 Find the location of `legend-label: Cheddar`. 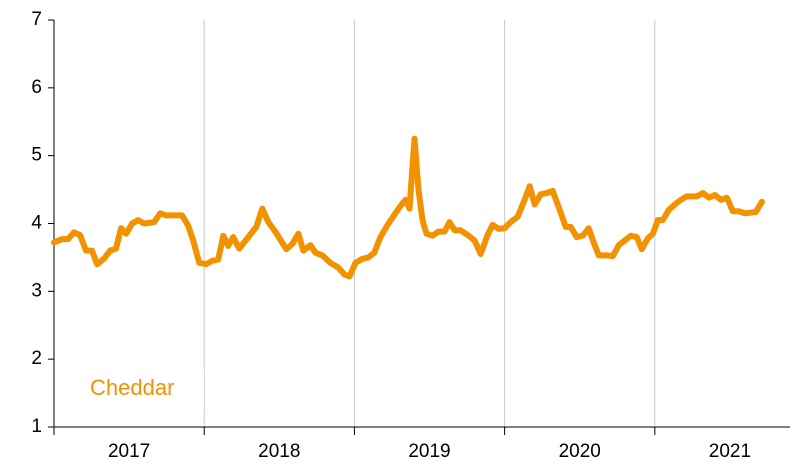

legend-label: Cheddar is located at coordinates (132, 387).